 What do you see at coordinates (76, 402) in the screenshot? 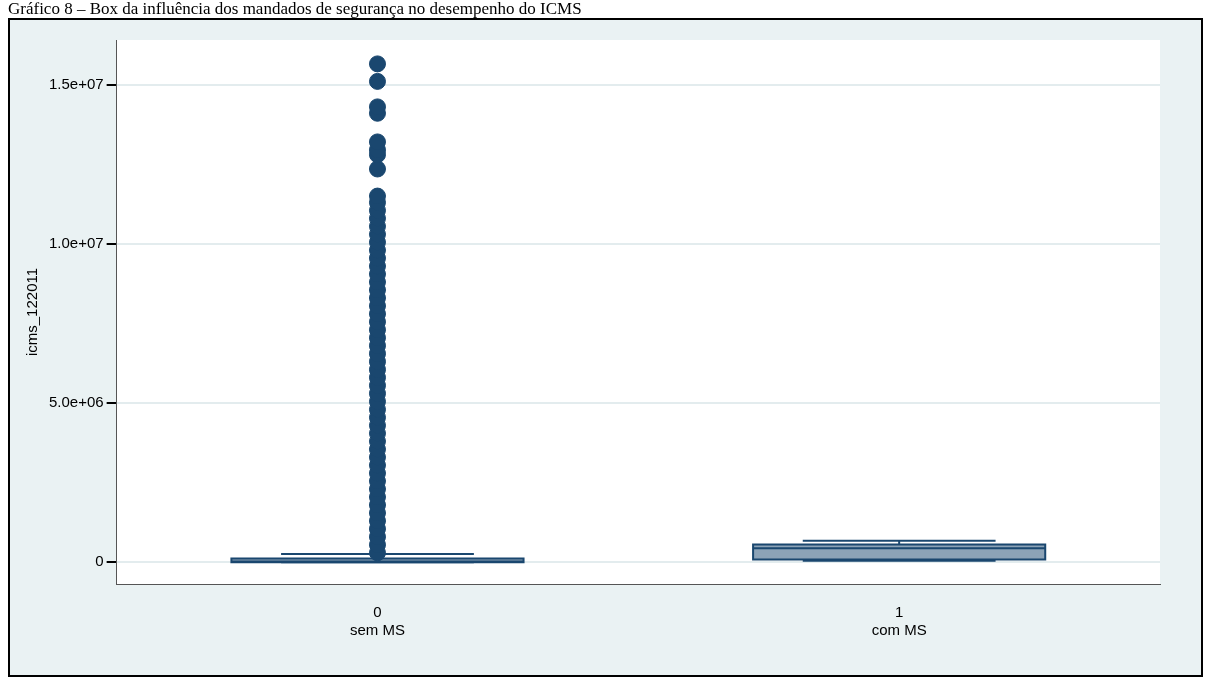
I see `y-tick-label: 5.0e+06` at bounding box center [76, 402].